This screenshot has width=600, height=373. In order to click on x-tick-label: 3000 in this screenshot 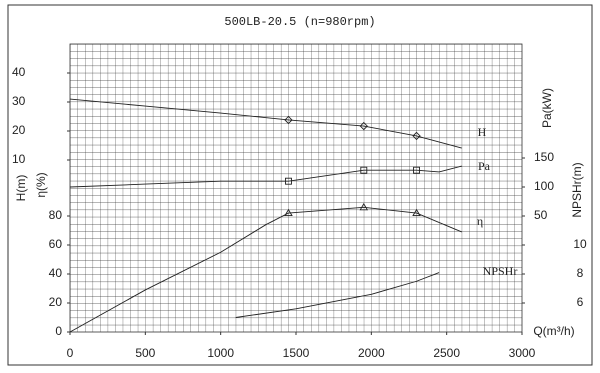, I will do `click(522, 353)`.